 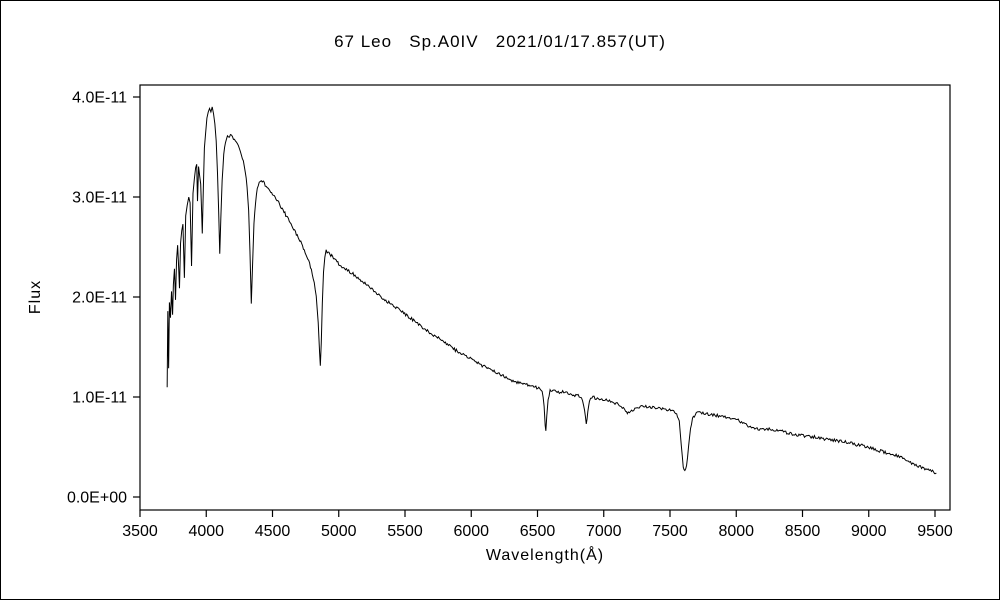 I want to click on x-axis-label: Wavelength(Å), so click(x=545, y=554).